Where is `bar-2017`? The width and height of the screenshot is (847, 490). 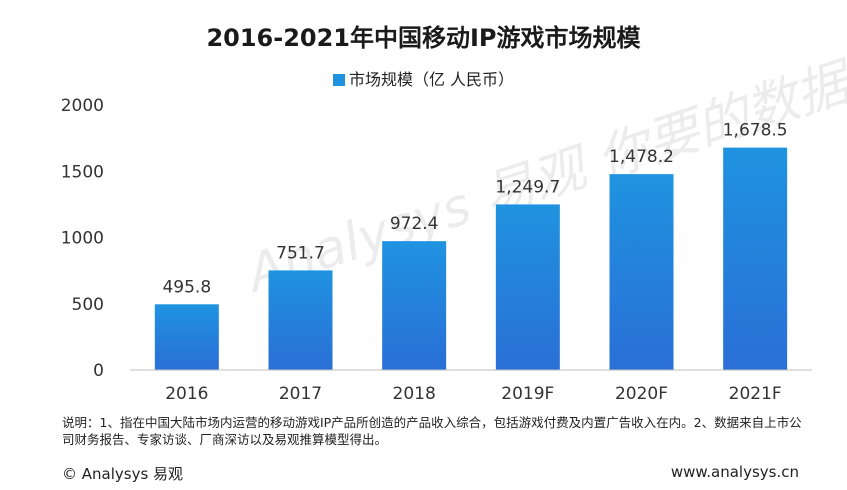 bar-2017 is located at coordinates (300, 320).